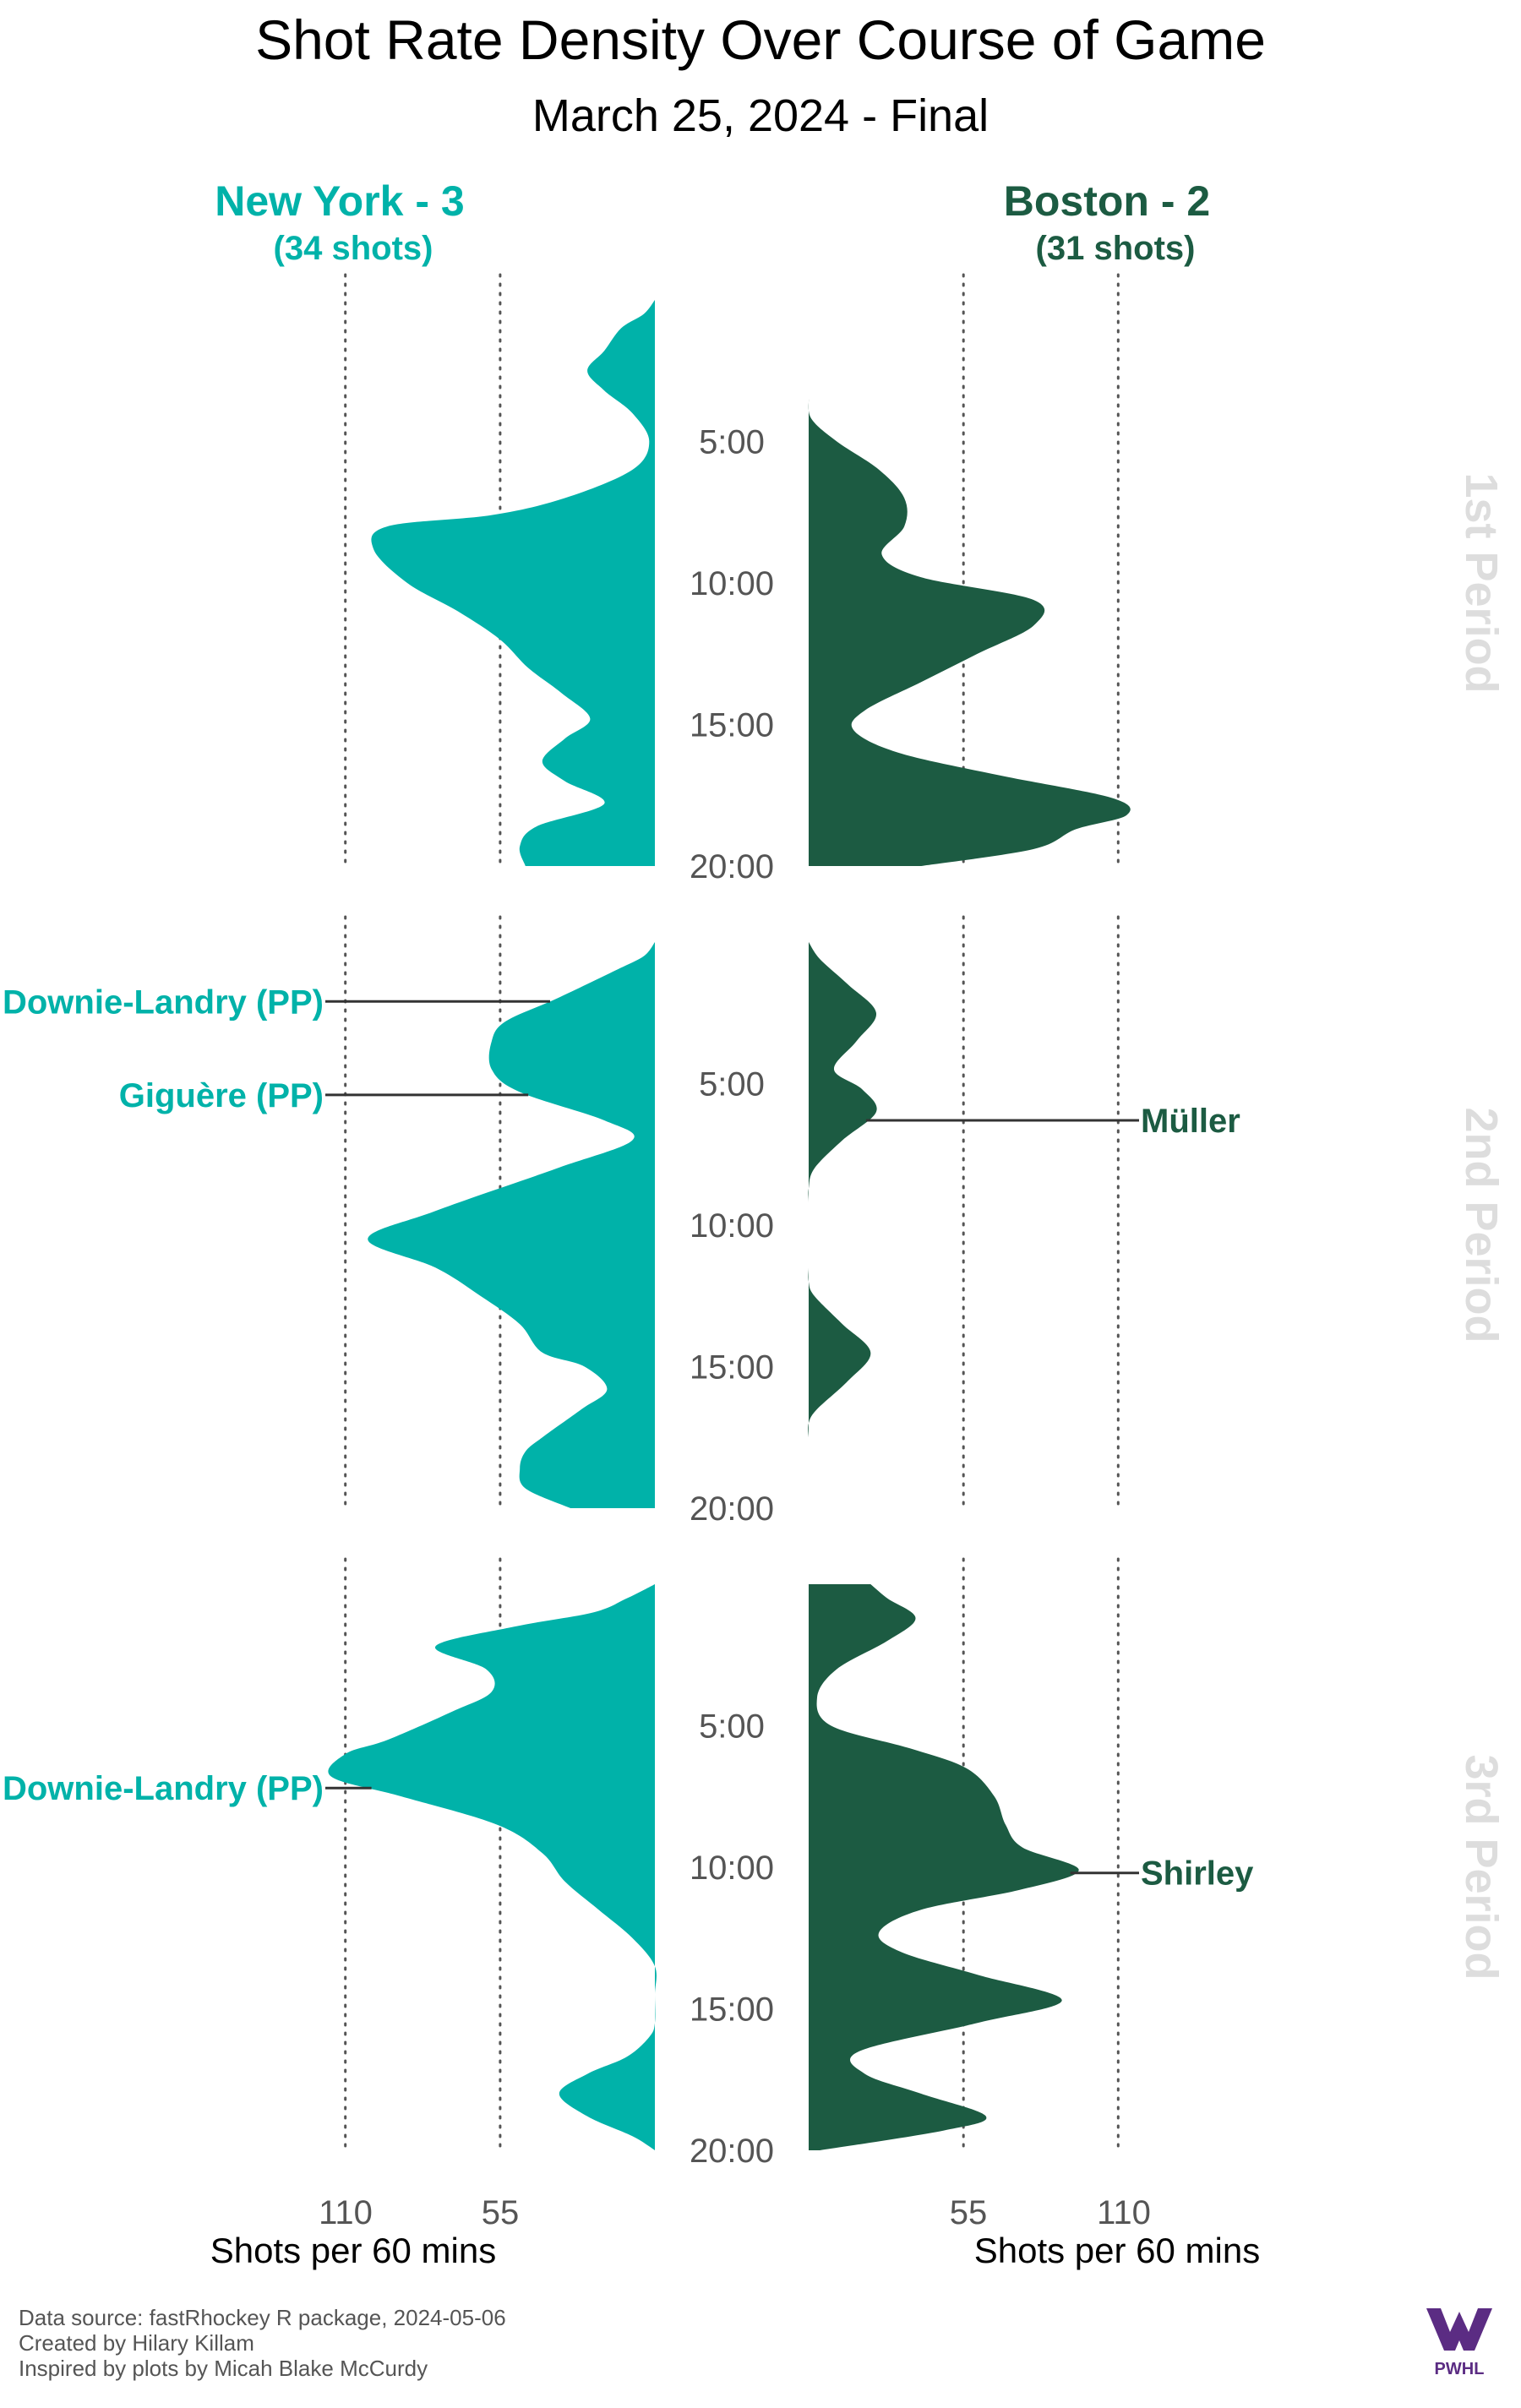 This screenshot has width=1521, height=2408. What do you see at coordinates (1197, 1874) in the screenshot?
I see `goal-label-bos-2: Shirley` at bounding box center [1197, 1874].